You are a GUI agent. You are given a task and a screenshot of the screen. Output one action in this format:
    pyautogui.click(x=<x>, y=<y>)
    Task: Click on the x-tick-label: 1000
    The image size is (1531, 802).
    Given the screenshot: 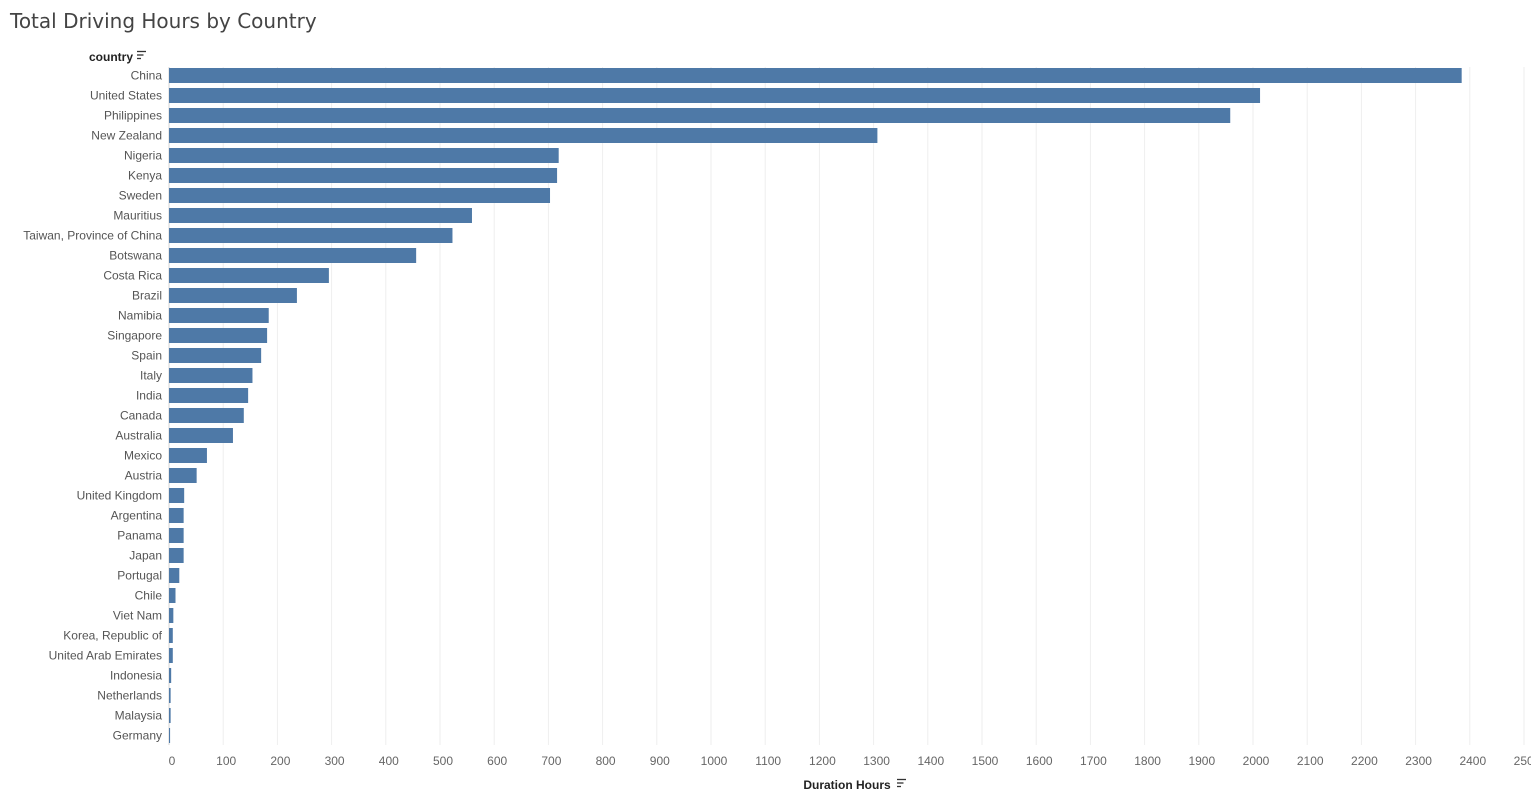 What is the action you would take?
    pyautogui.click(x=714, y=761)
    